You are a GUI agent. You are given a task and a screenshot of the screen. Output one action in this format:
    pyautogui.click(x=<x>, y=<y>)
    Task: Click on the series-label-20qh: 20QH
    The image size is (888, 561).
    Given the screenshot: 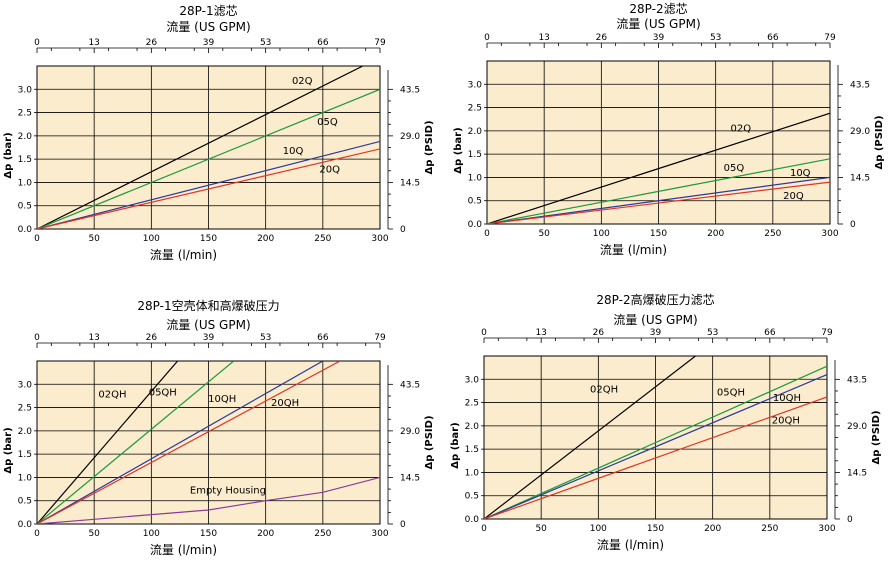 What is the action you would take?
    pyautogui.click(x=285, y=403)
    